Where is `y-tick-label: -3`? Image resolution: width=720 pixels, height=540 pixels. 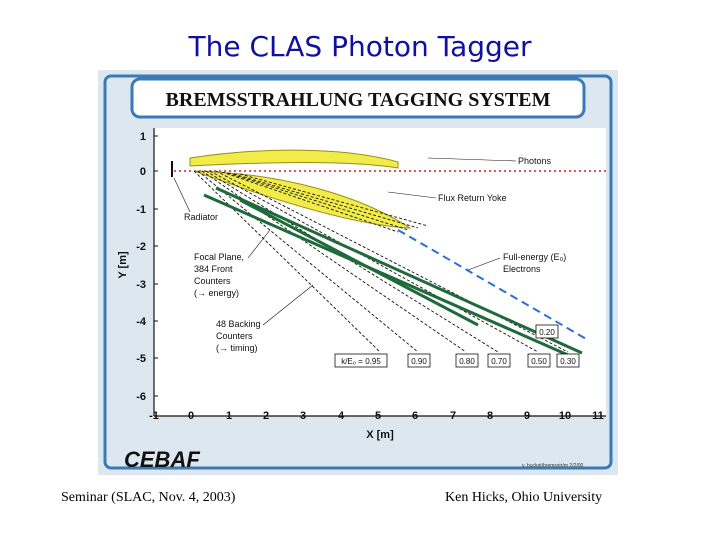
y-tick-label: -3 is located at coordinates (141, 285).